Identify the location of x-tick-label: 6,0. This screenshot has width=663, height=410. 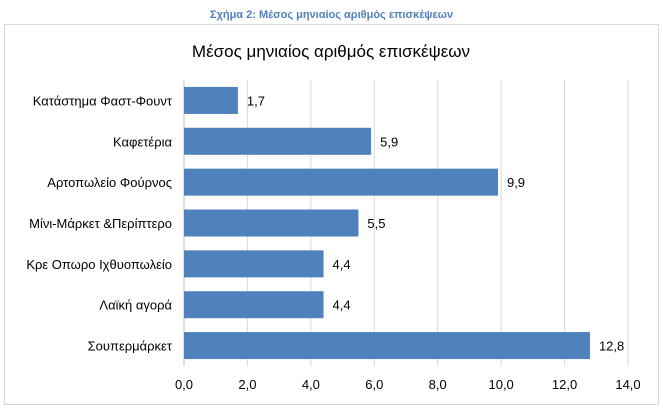
(374, 384).